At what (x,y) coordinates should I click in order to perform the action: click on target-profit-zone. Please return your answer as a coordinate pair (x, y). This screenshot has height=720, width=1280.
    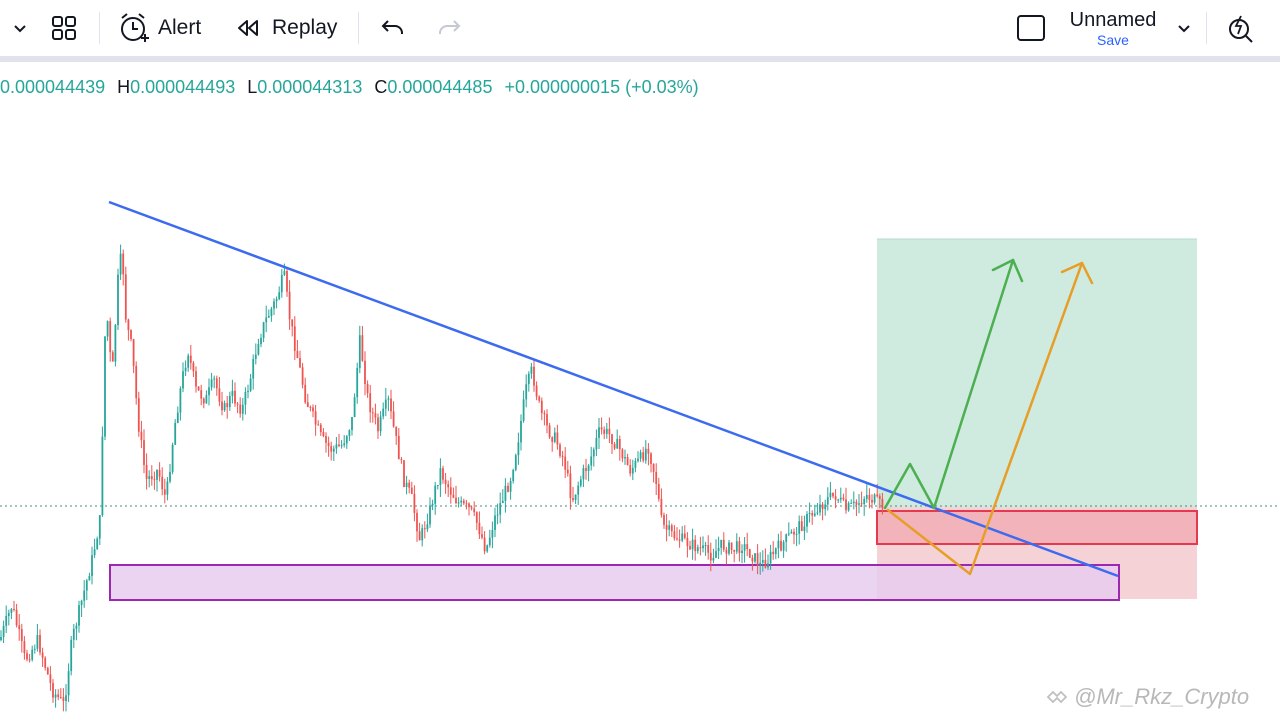
    Looking at the image, I should click on (1037, 373).